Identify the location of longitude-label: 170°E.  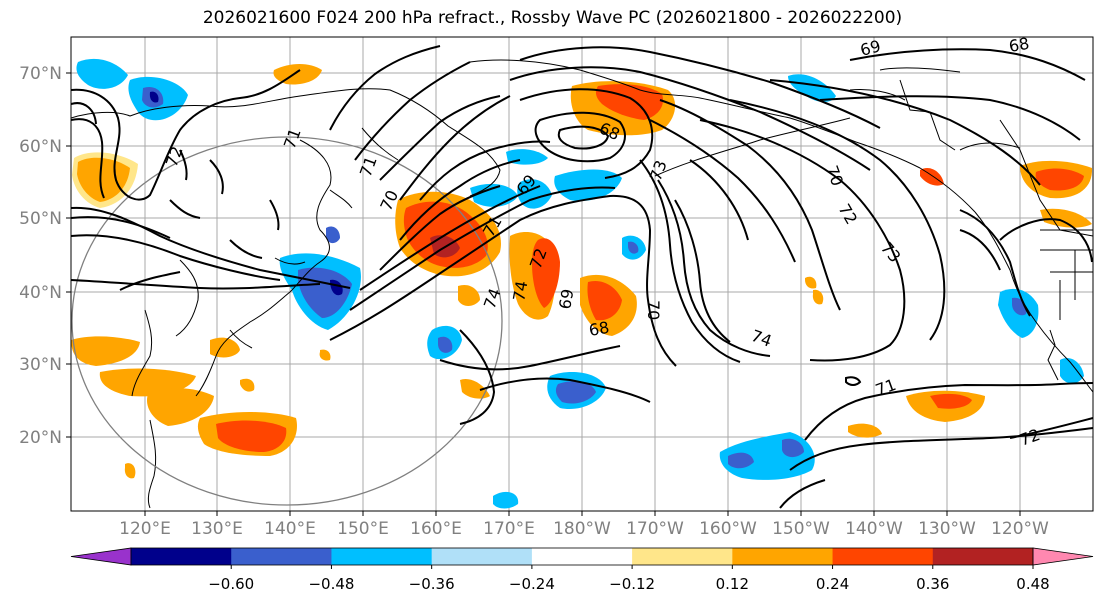
(509, 529).